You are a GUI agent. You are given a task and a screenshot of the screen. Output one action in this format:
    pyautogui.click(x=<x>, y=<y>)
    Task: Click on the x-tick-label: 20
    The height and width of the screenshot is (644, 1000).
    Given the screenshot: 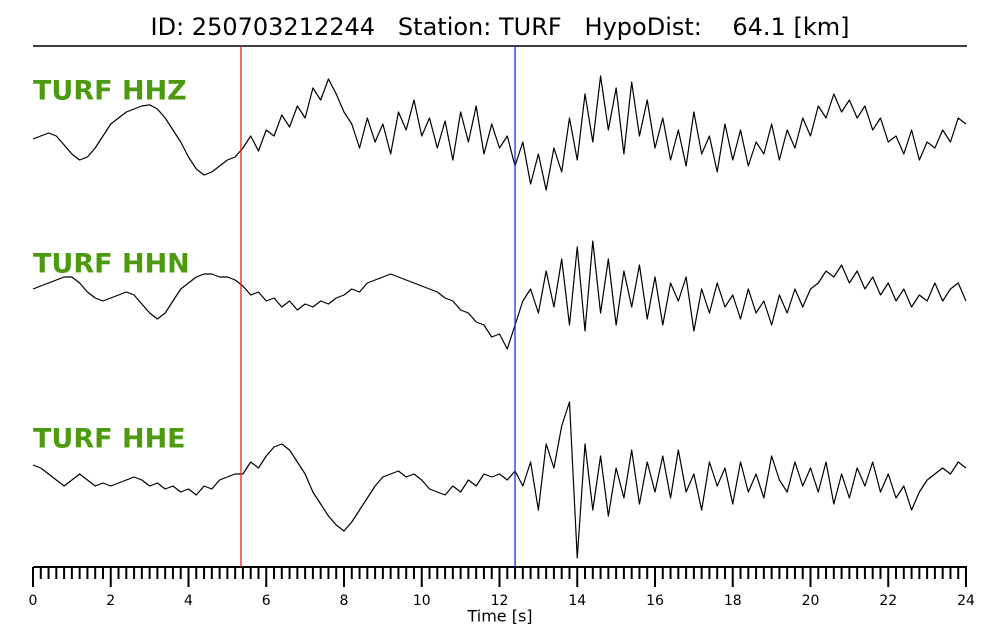 What is the action you would take?
    pyautogui.click(x=811, y=601)
    